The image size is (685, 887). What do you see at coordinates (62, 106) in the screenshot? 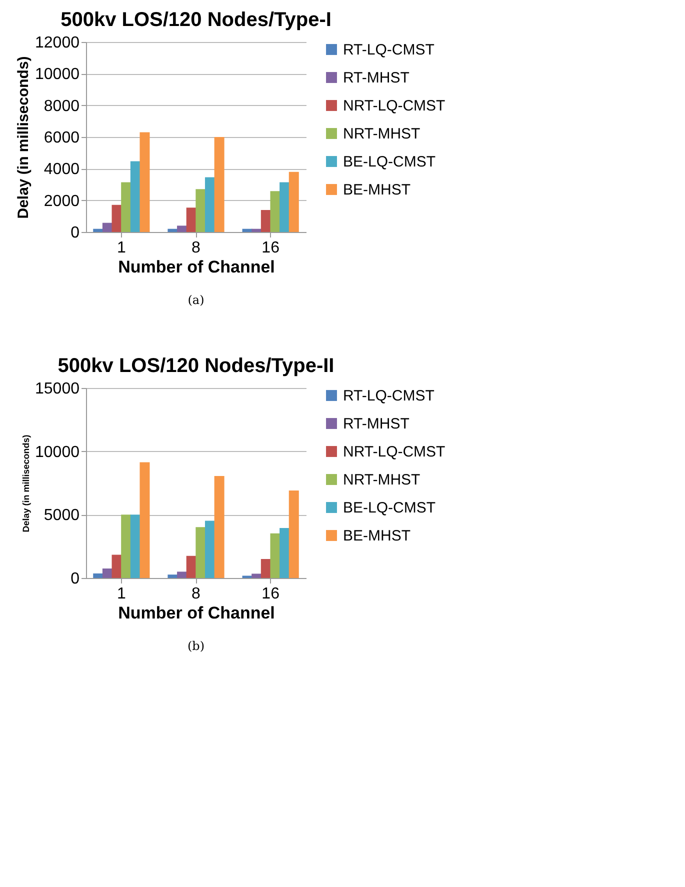
I see `y-tick-label: 8000` at bounding box center [62, 106].